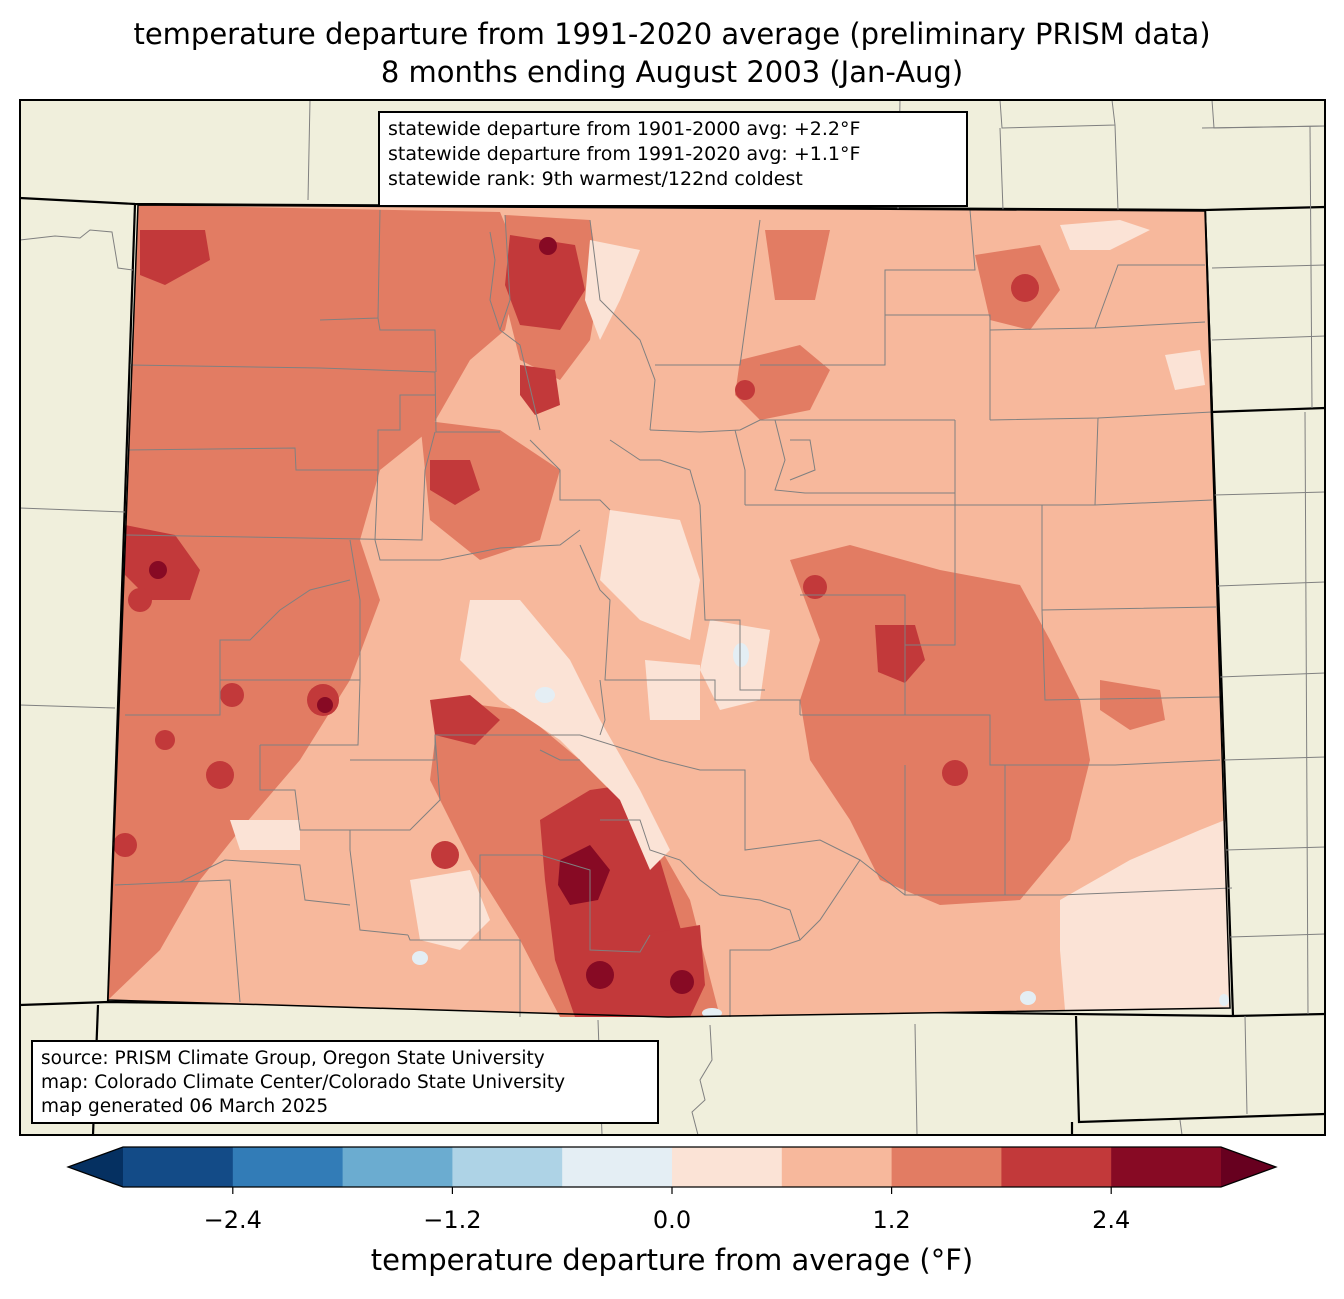 The image size is (1344, 1299). Describe the element at coordinates (672, 1260) in the screenshot. I see `colorbar-label: temperature departure from average (°F)` at that location.